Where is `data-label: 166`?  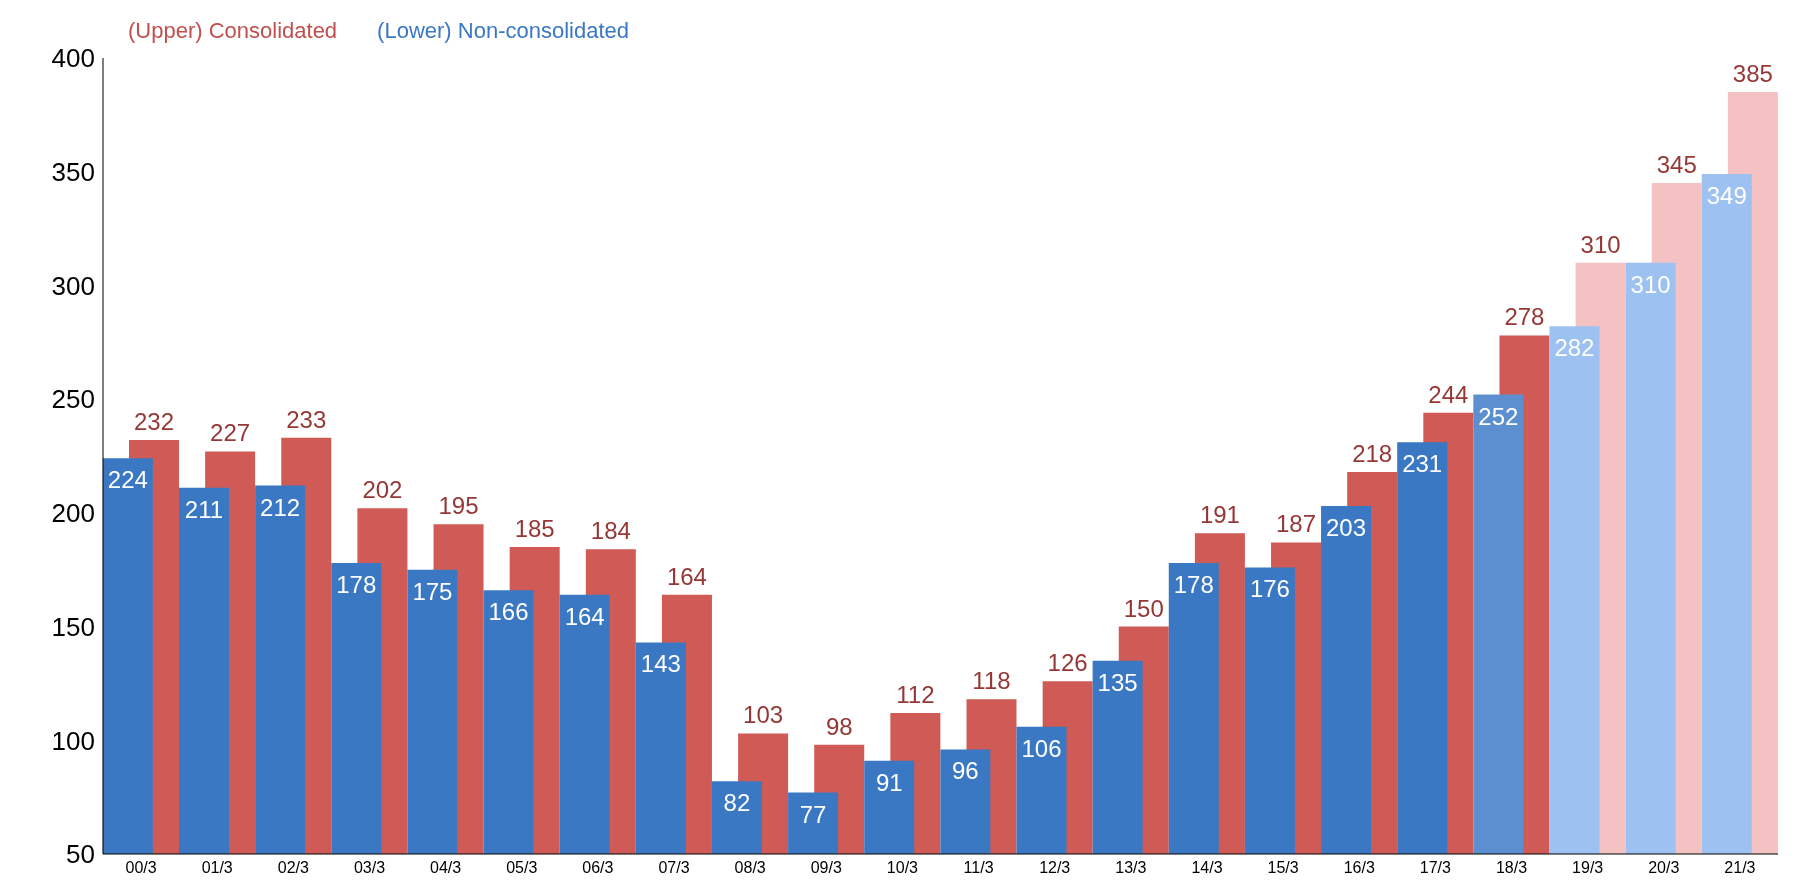 data-label: 166 is located at coordinates (508, 612).